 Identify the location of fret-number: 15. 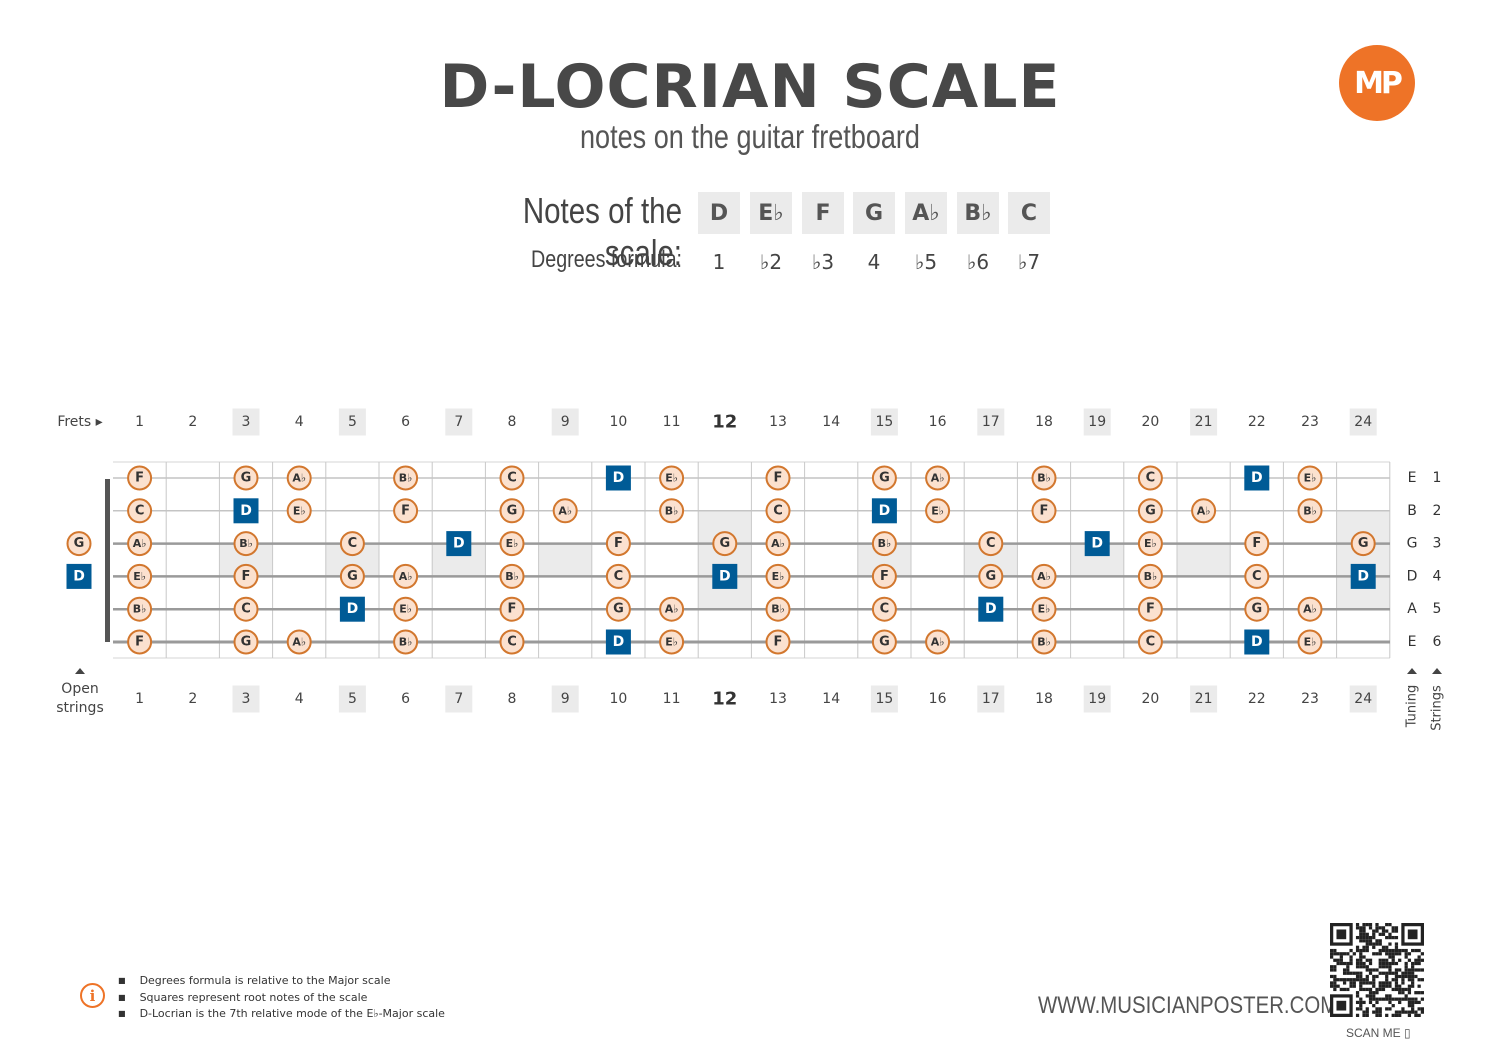
(884, 422).